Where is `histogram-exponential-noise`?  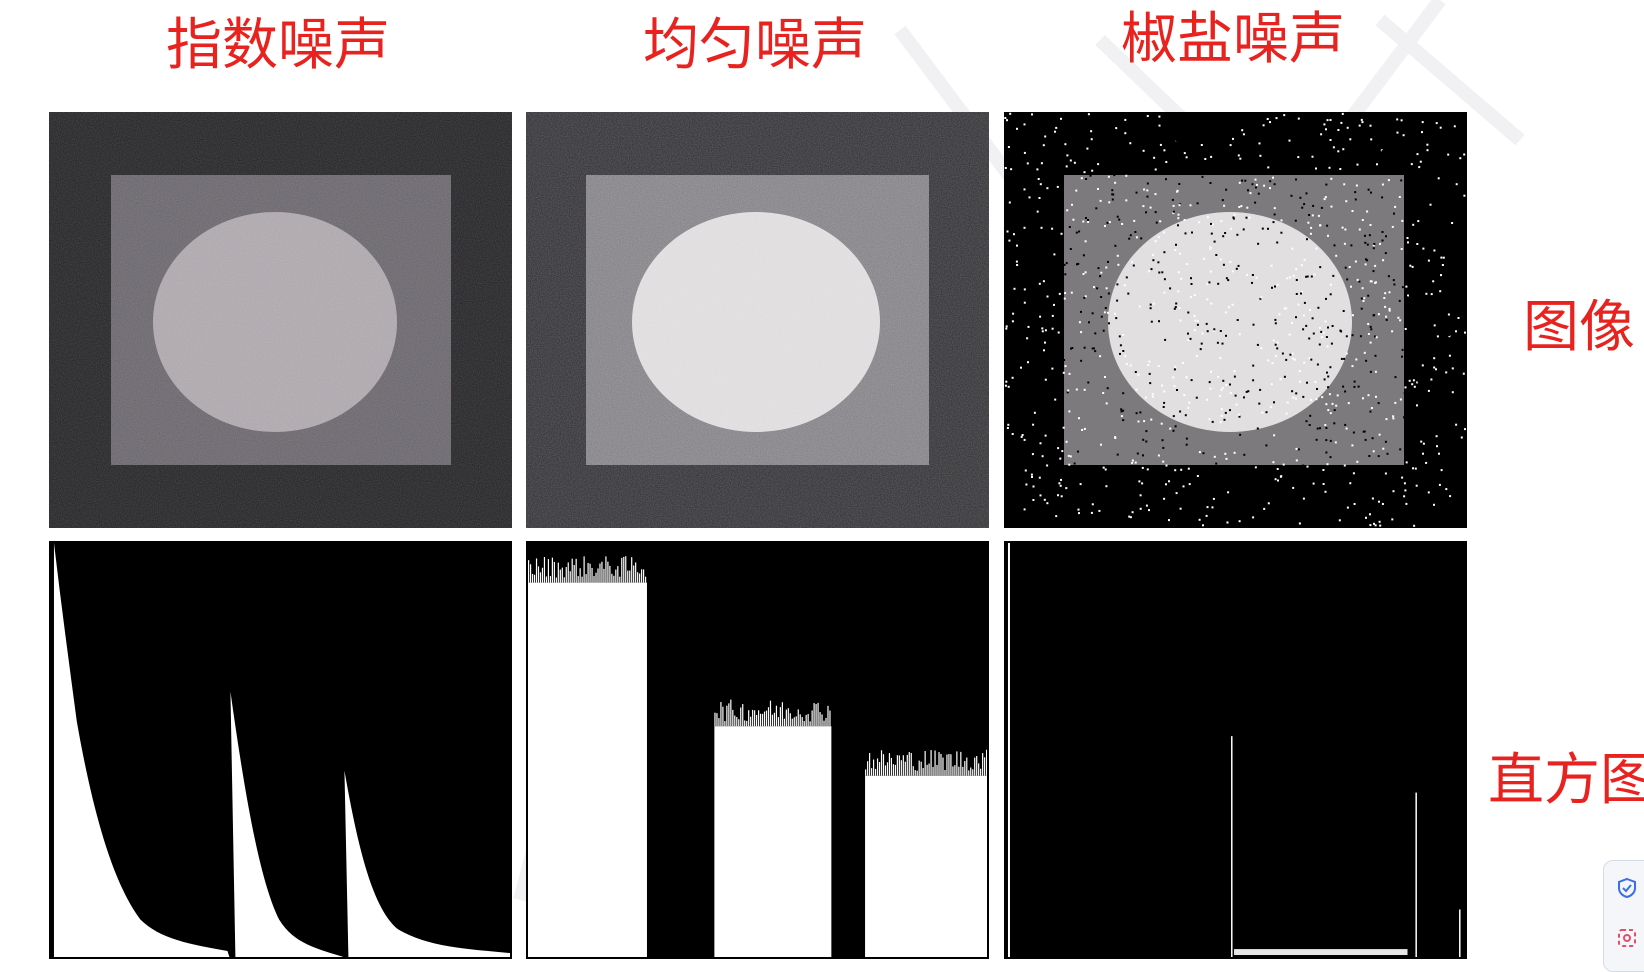
histogram-exponential-noise is located at coordinates (280, 750).